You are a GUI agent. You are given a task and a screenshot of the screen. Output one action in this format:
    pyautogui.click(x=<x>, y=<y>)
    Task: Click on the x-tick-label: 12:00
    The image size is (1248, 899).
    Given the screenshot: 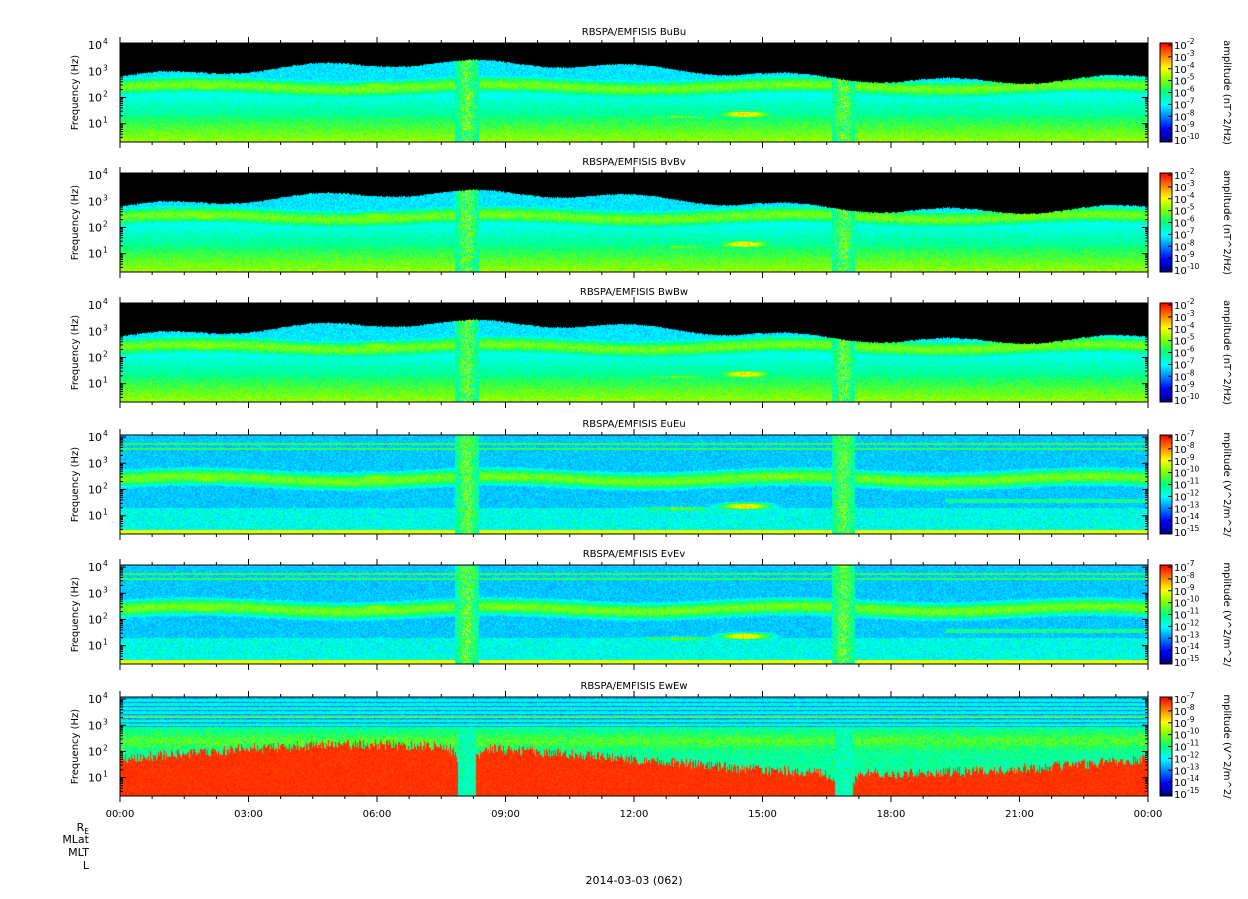 What is the action you would take?
    pyautogui.click(x=634, y=814)
    